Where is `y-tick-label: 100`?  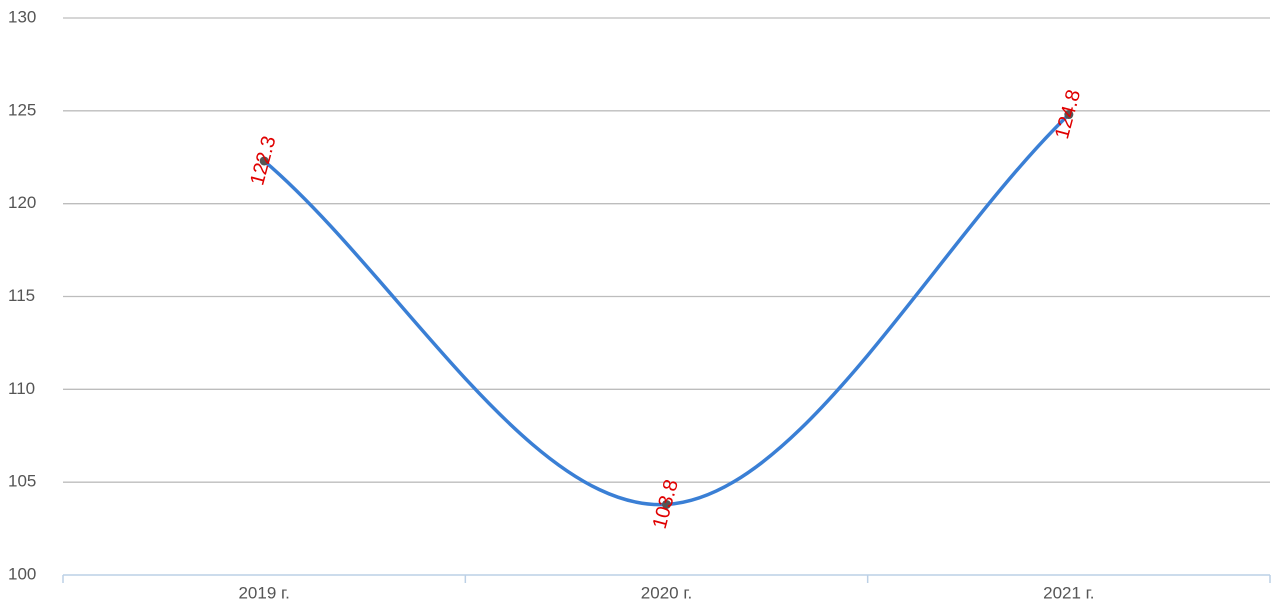 y-tick-label: 100 is located at coordinates (22, 573).